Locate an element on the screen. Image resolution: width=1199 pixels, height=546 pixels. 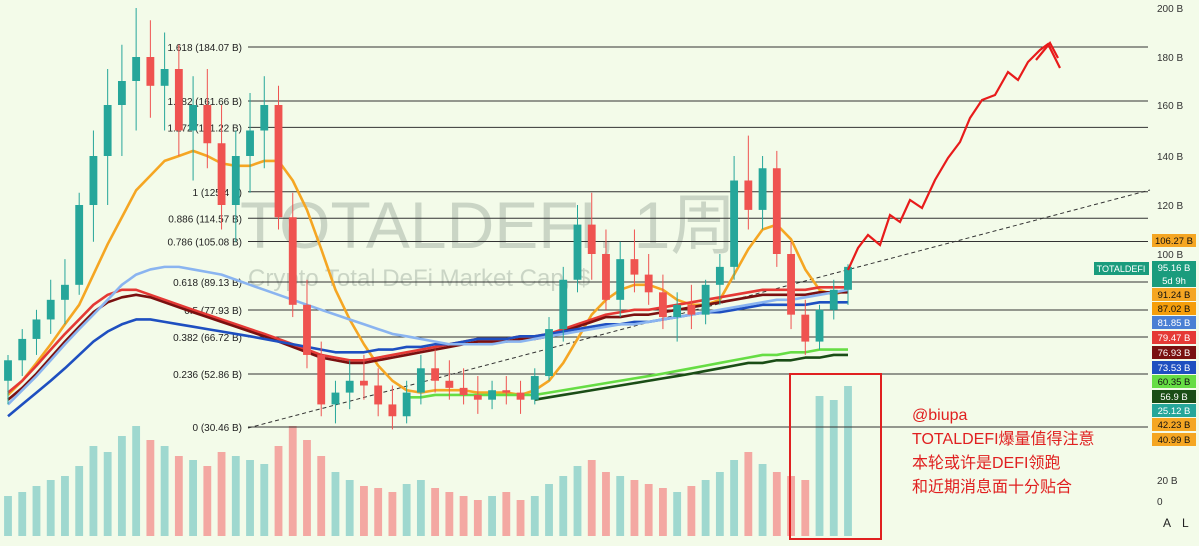
price-axis: 0 20 B 100 B 120 B 140 B 160 B 180 B 200 B is located at coordinates (1170, 256).